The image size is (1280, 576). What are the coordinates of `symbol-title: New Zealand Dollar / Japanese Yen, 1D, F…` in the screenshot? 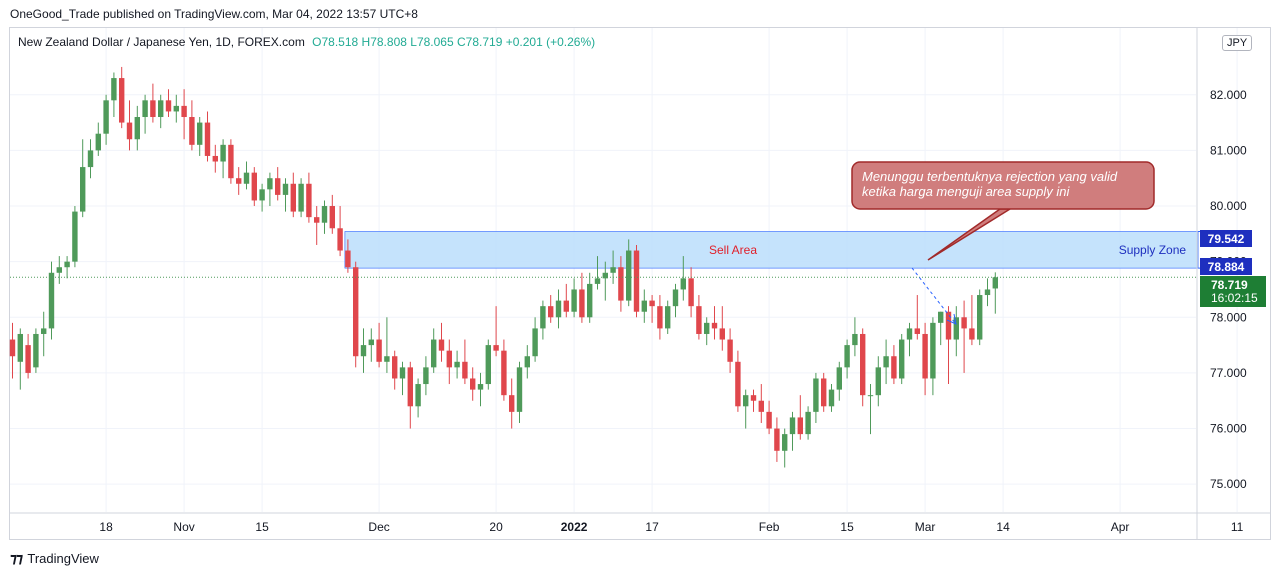 It's located at (161, 42).